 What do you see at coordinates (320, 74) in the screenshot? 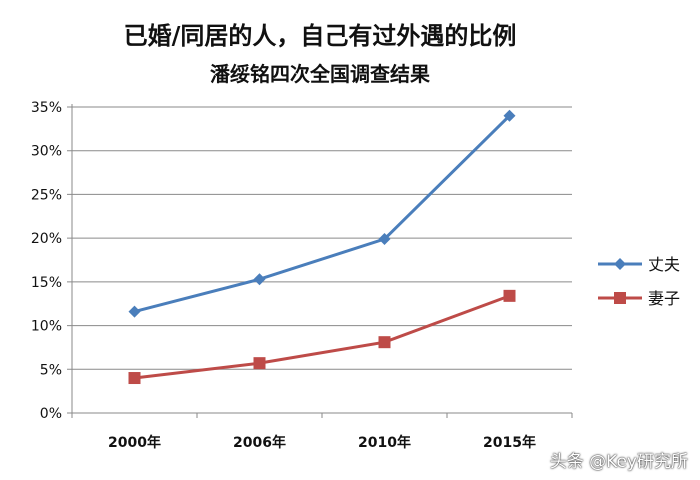
I see `chart-subtitle: 潘绥铭四次全国调查结果` at bounding box center [320, 74].